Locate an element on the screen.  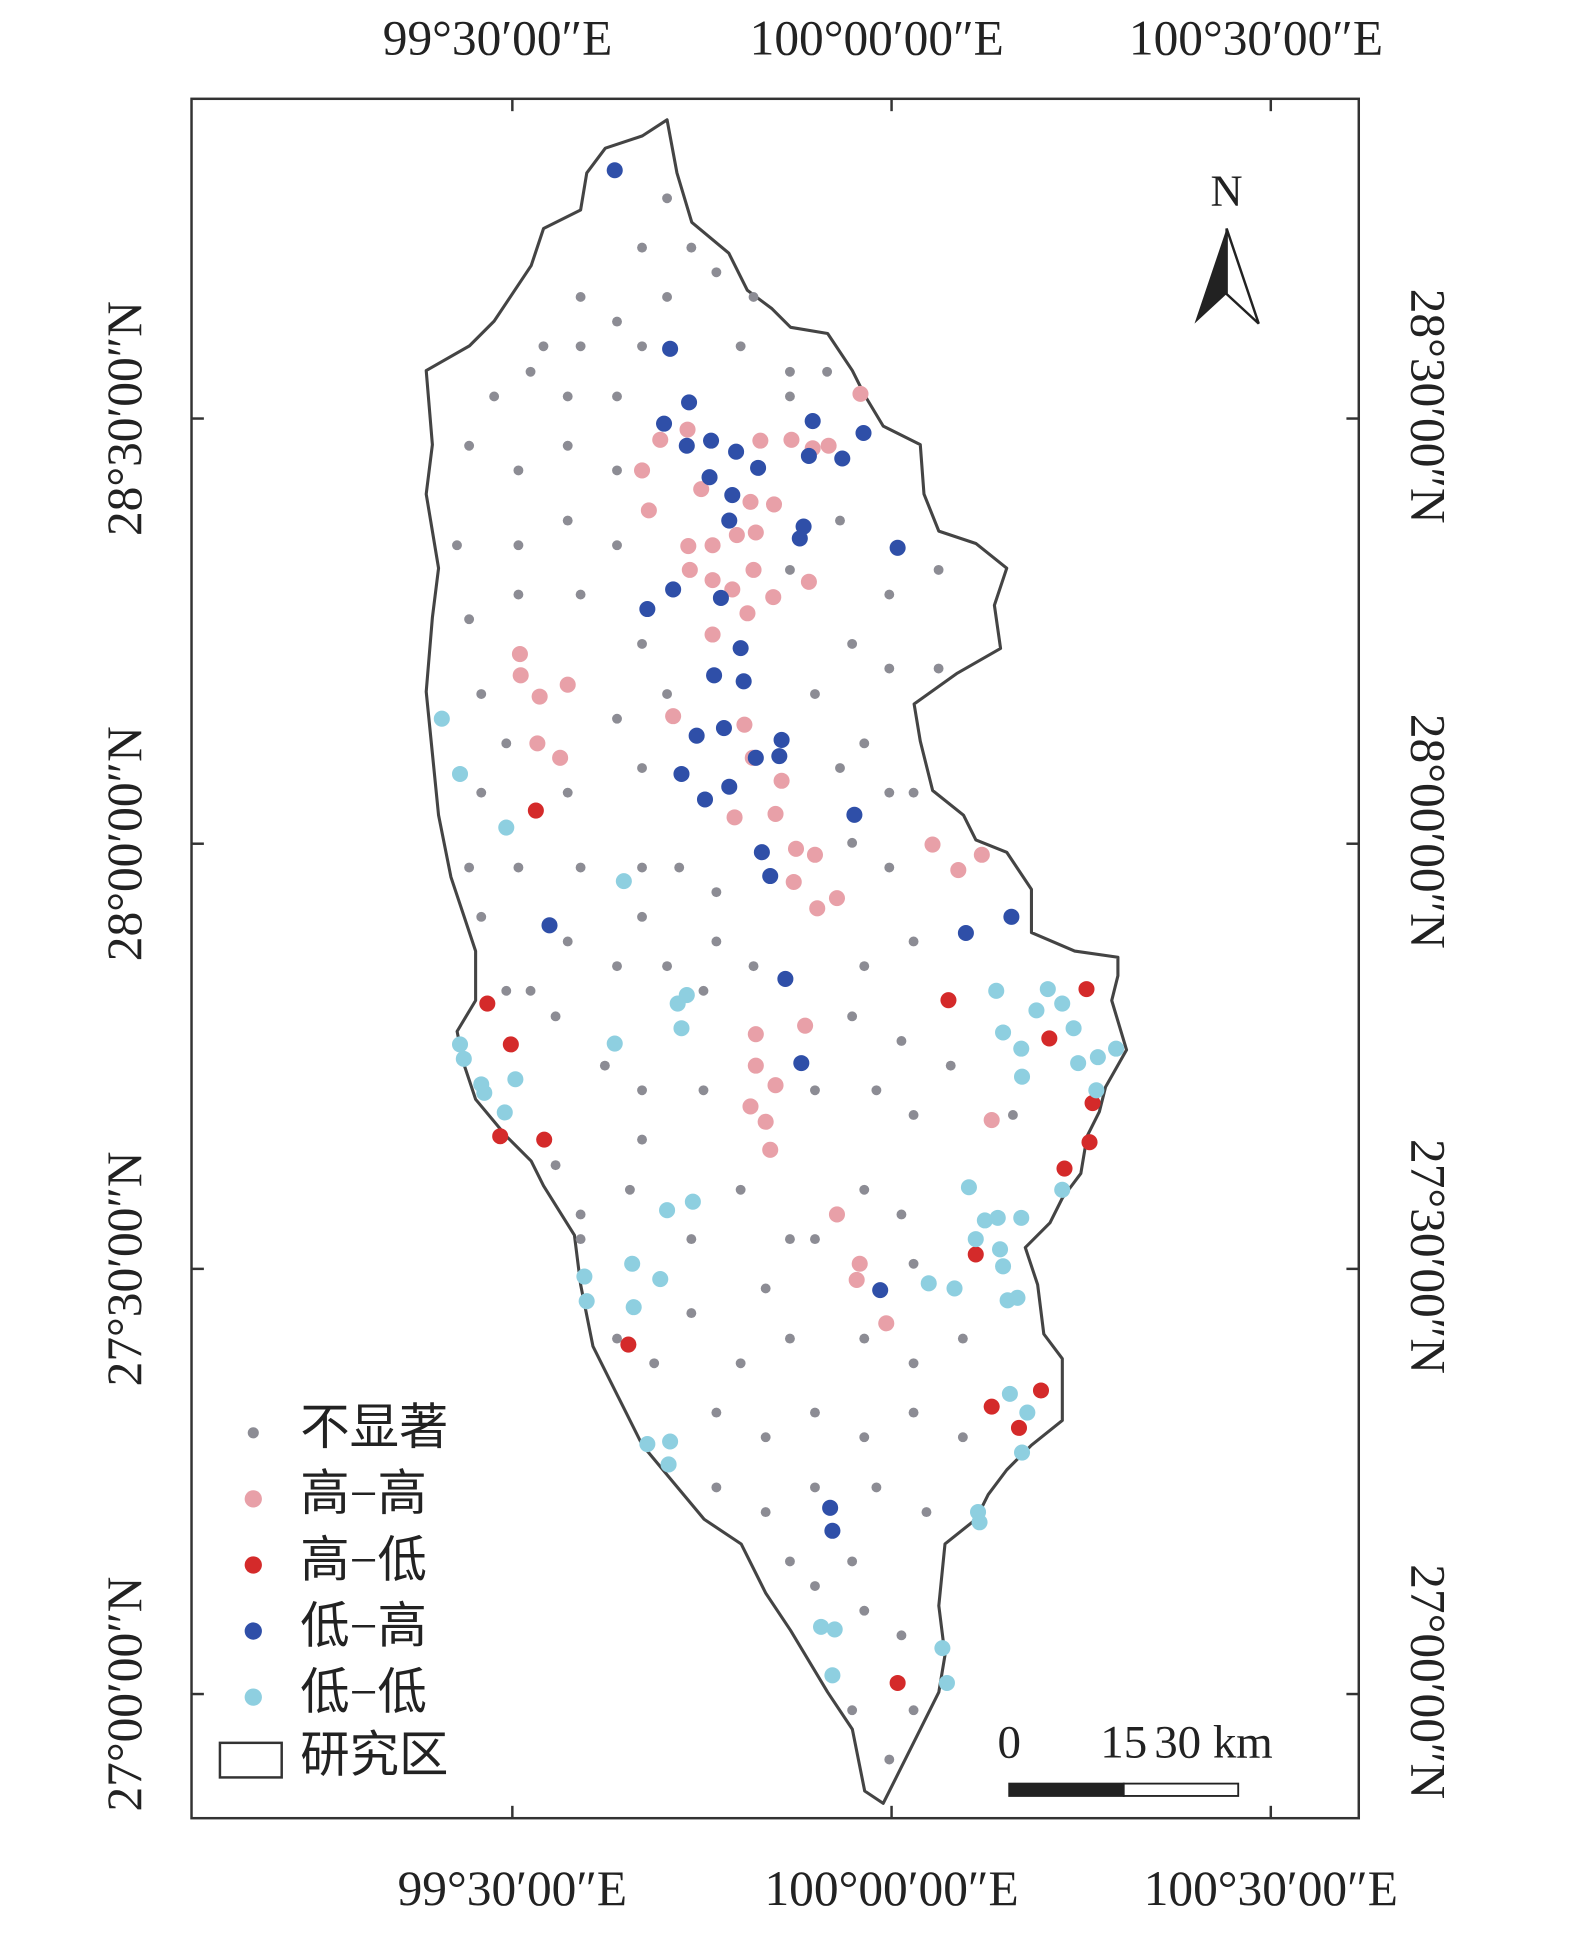
legend-label: 高−低 is located at coordinates (363, 1559).